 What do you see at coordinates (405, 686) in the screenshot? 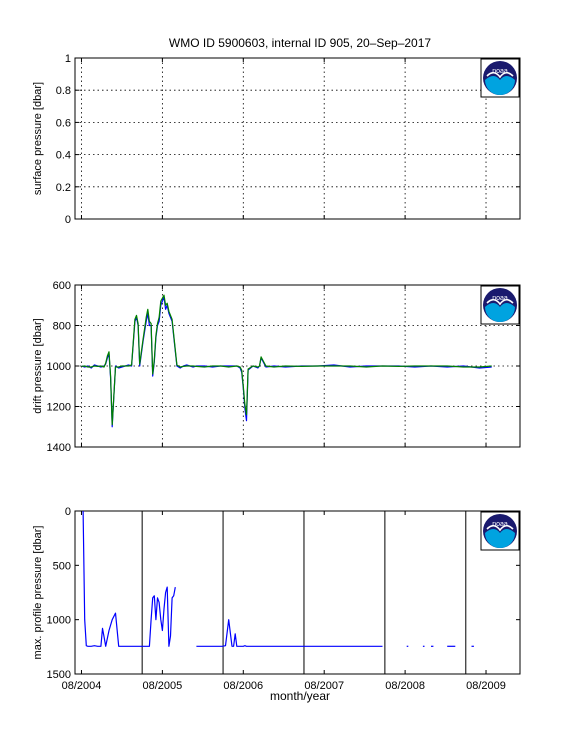
I see `x-tick-label: 08/2008` at bounding box center [405, 686].